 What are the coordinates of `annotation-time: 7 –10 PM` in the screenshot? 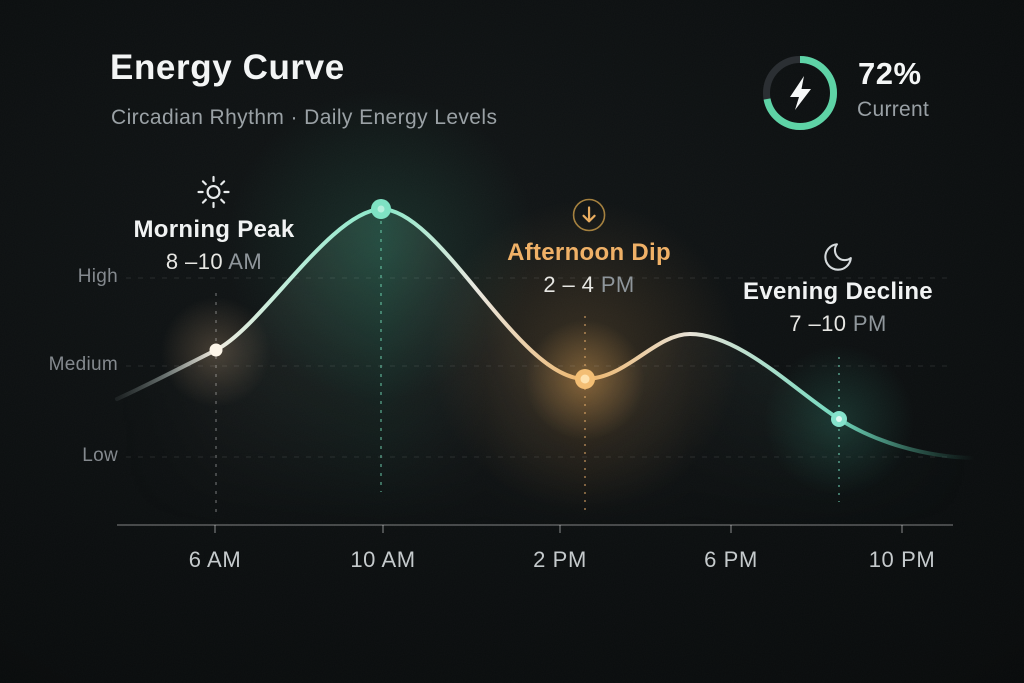 It's located at (838, 324).